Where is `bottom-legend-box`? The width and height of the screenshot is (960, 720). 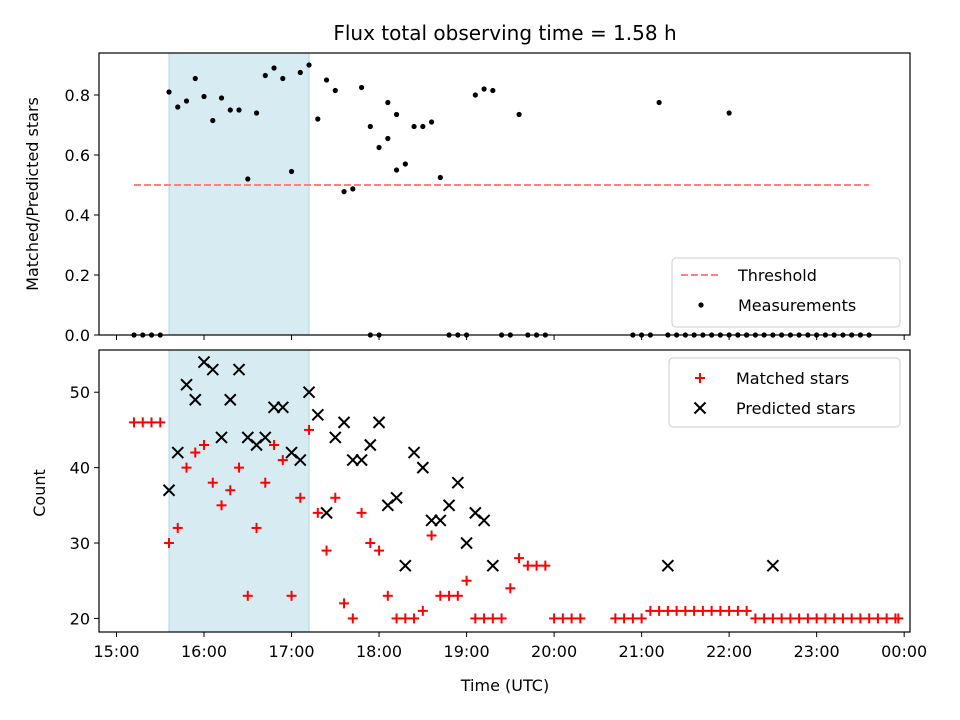
bottom-legend-box is located at coordinates (784, 392).